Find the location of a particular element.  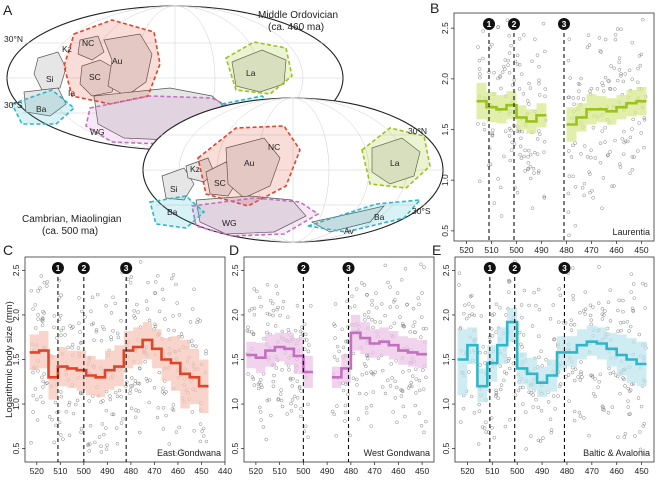

y-tick-label: 1.5 is located at coordinates (235, 359).